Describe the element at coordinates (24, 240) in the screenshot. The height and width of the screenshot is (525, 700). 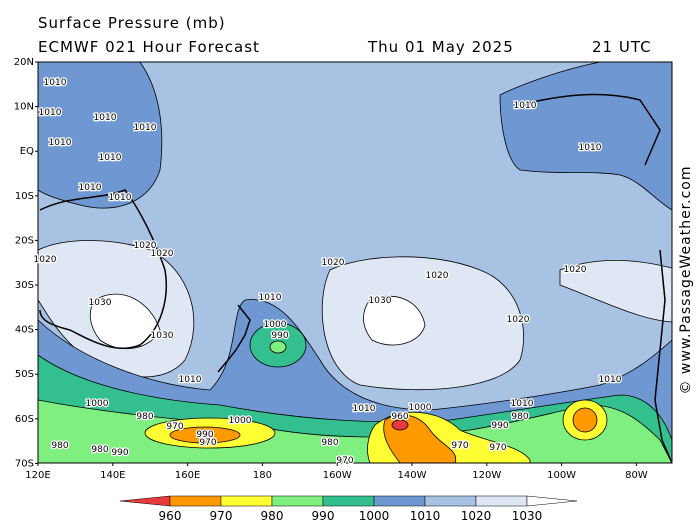
I see `lat-label: 20S` at that location.